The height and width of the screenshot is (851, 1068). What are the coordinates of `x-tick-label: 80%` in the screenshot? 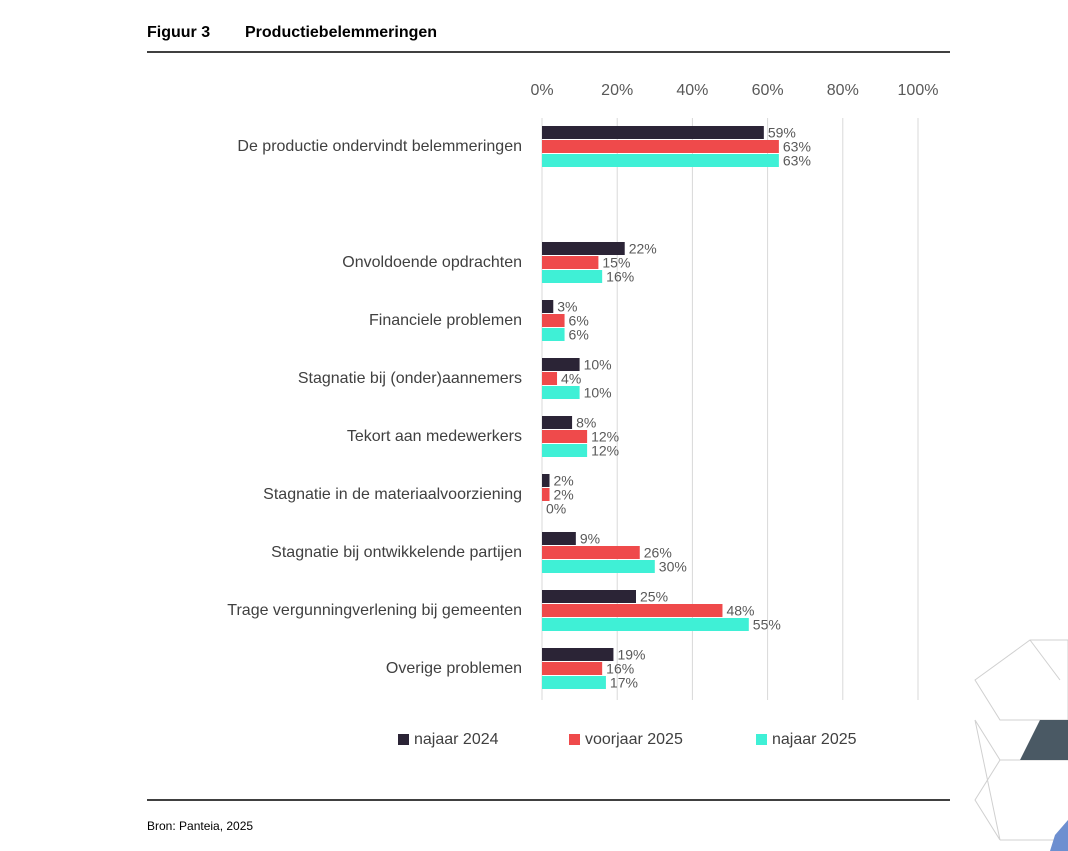 It's located at (843, 90).